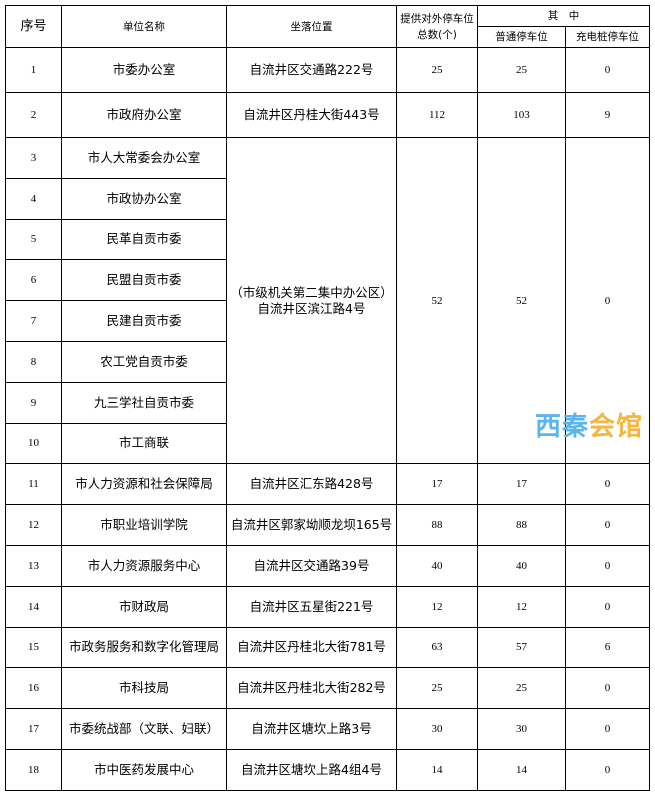 The width and height of the screenshot is (655, 795). Describe the element at coordinates (144, 70) in the screenshot. I see `unit-name: 市委办公室` at that location.